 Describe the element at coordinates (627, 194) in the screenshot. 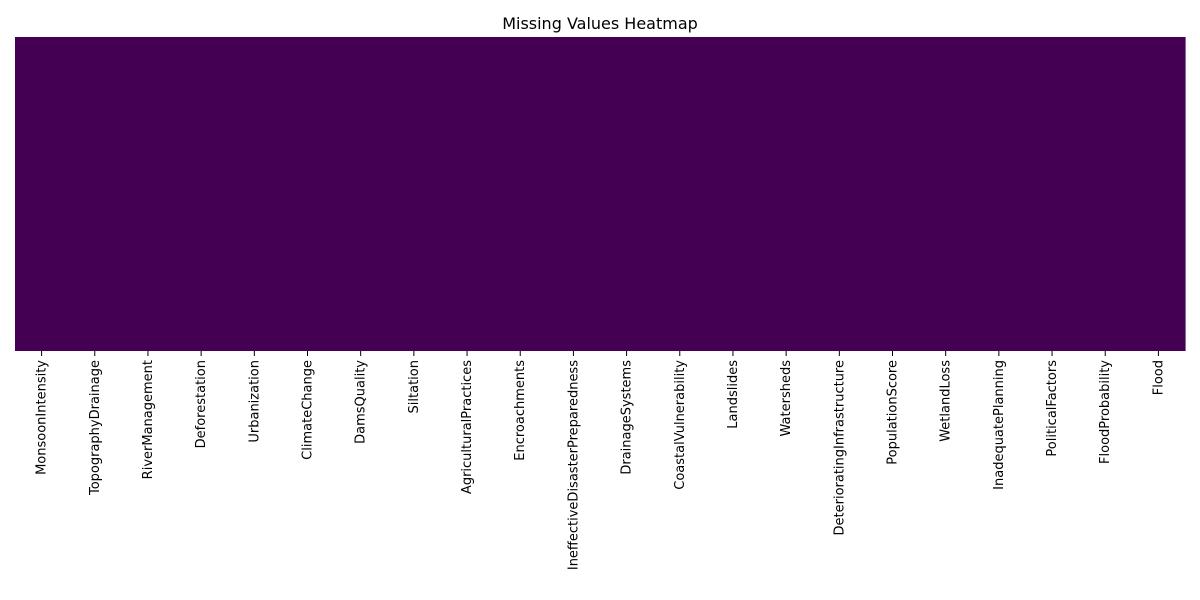

I see `heatmap-cell-DrainageSystems` at that location.